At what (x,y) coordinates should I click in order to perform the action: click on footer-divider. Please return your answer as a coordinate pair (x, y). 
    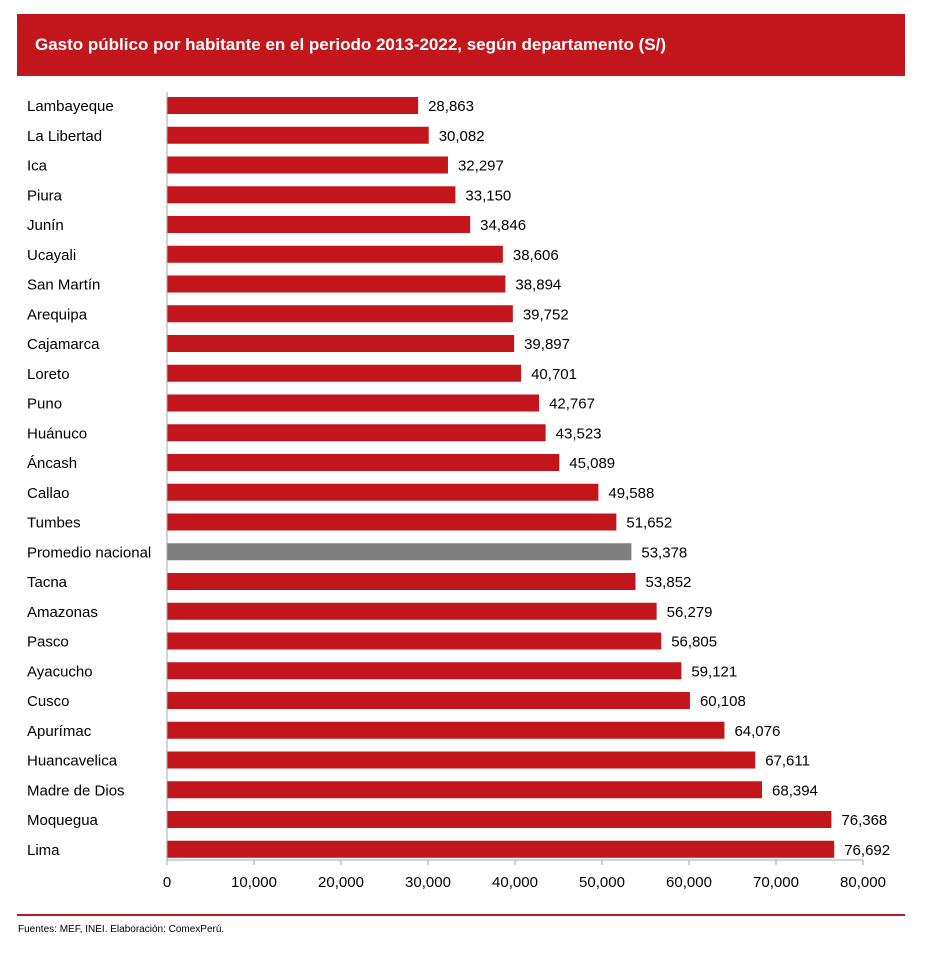
    Looking at the image, I should click on (461, 915).